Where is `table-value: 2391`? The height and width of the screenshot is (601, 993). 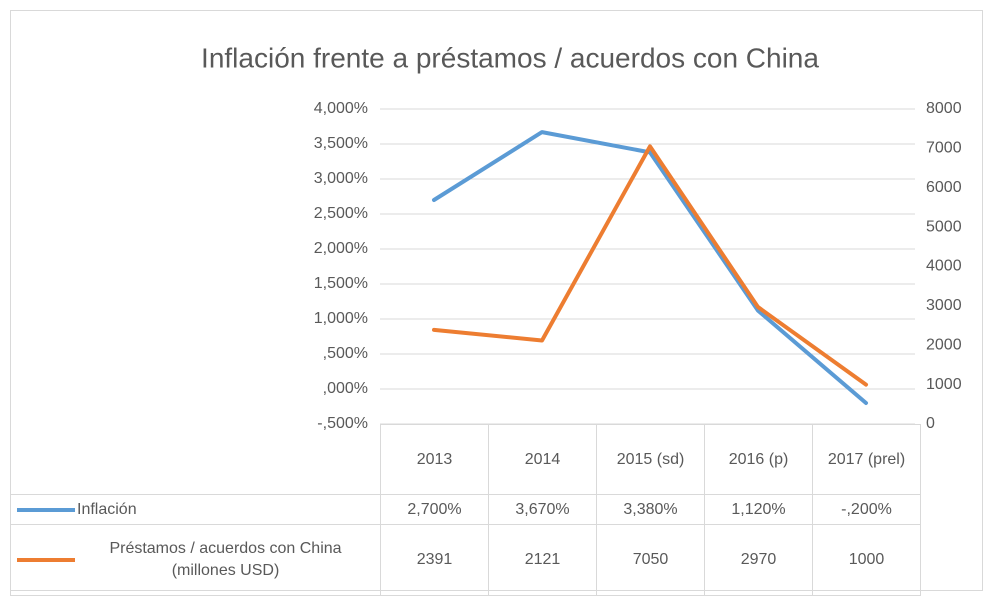
table-value: 2391 is located at coordinates (434, 560).